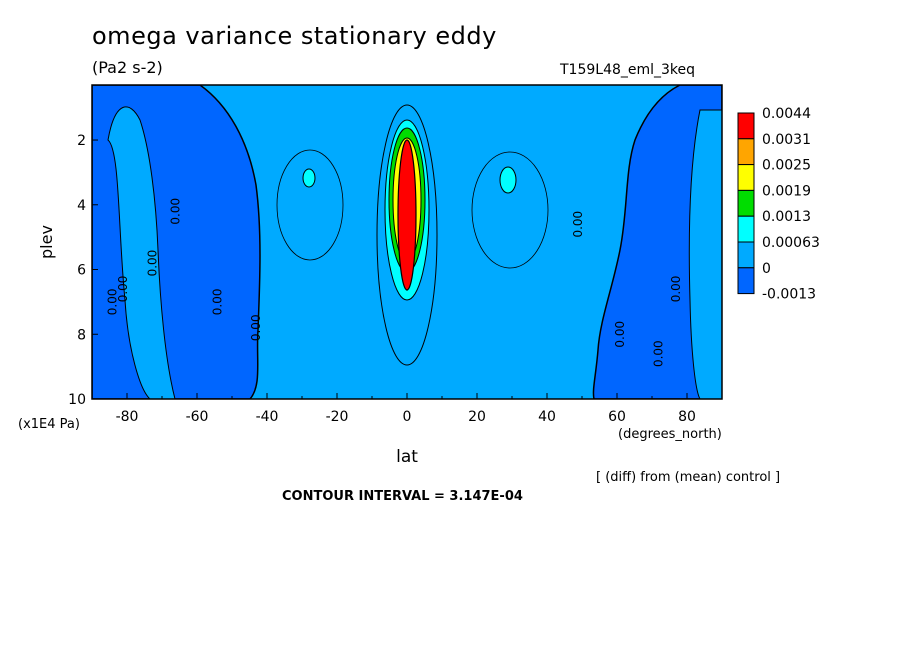 The width and height of the screenshot is (904, 654). I want to click on spot-north, so click(508, 180).